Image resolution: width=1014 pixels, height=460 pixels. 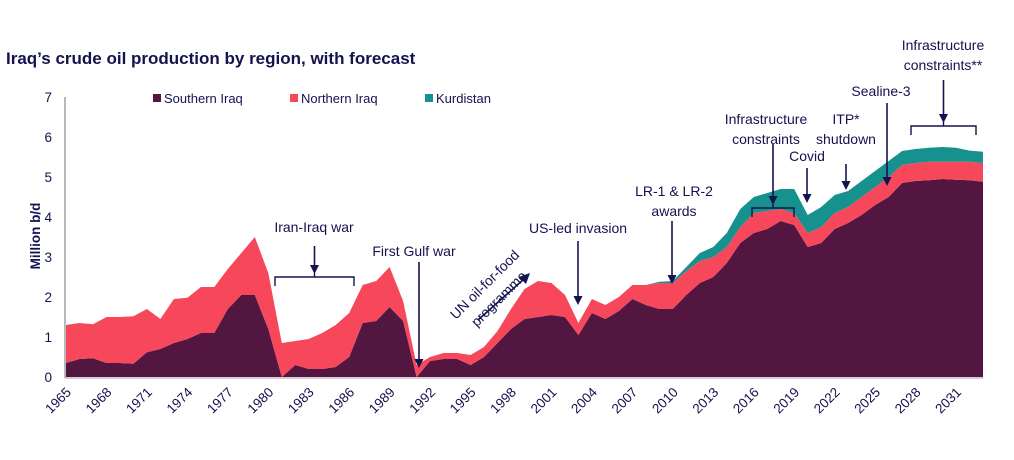 I want to click on annotation-text: shutdown, so click(x=846, y=139).